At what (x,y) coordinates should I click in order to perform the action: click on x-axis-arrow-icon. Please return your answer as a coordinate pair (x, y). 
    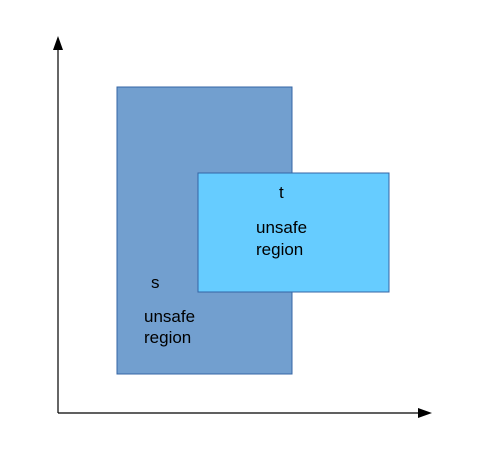
    Looking at the image, I should click on (425, 413).